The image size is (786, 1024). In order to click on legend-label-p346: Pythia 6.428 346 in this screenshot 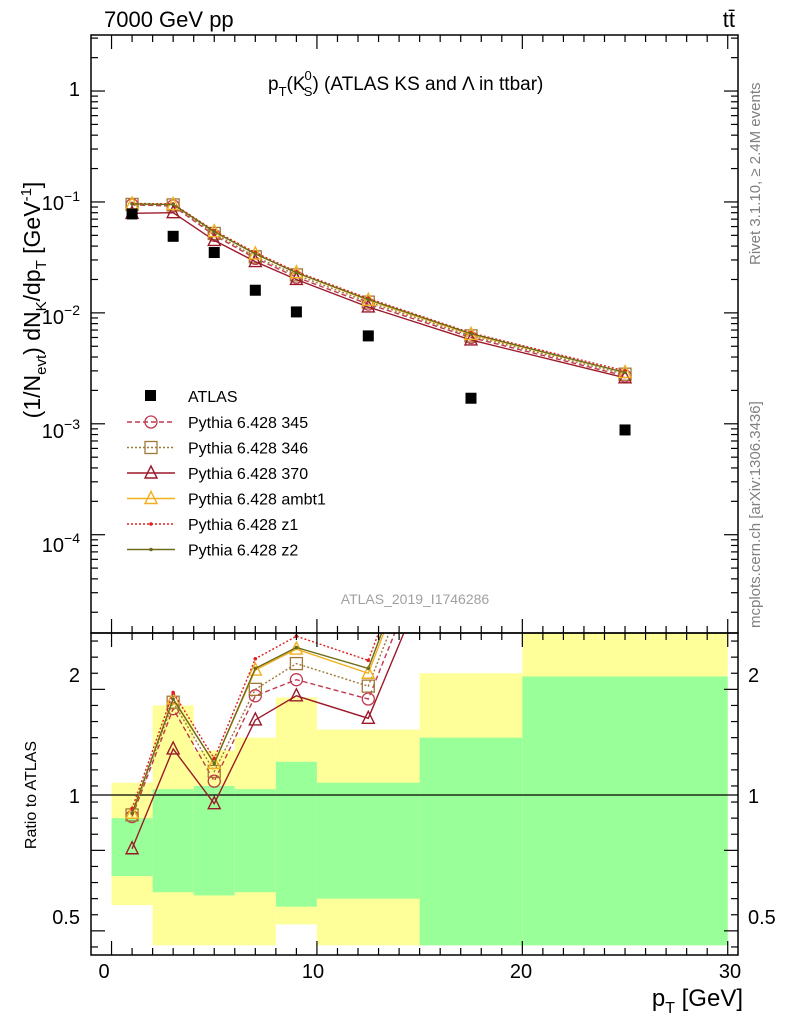, I will do `click(248, 449)`.